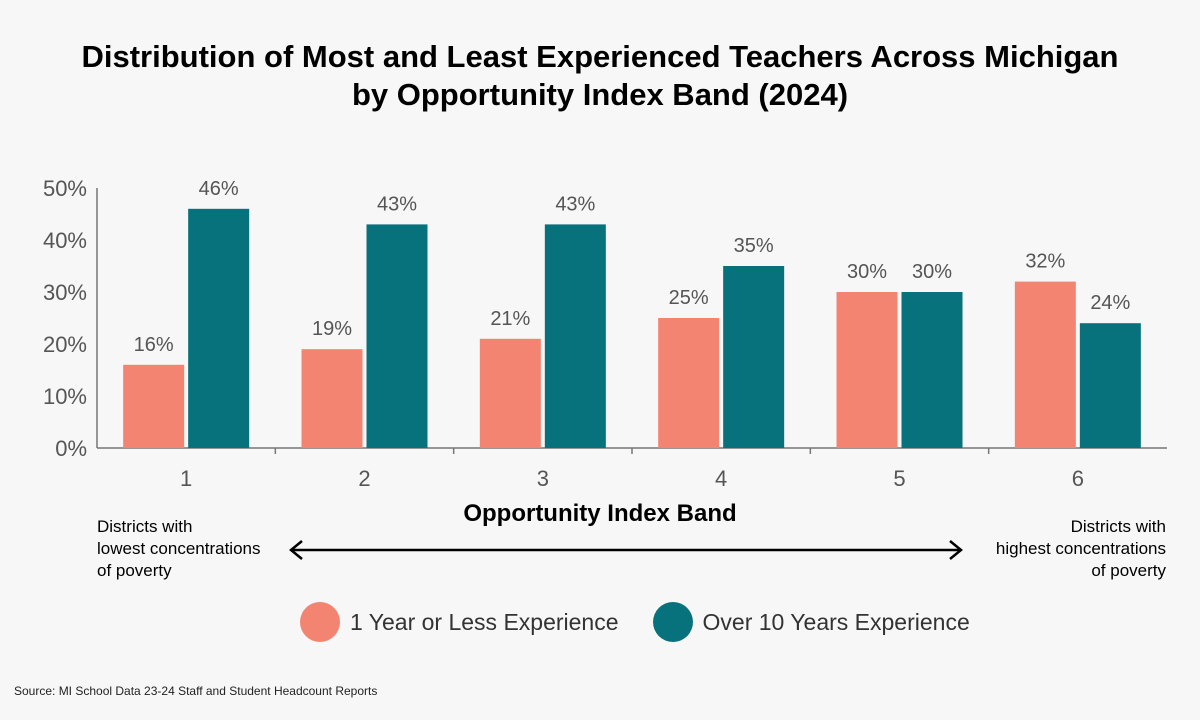 The height and width of the screenshot is (720, 1200). I want to click on y-tick-label: 20%, so click(65, 344).